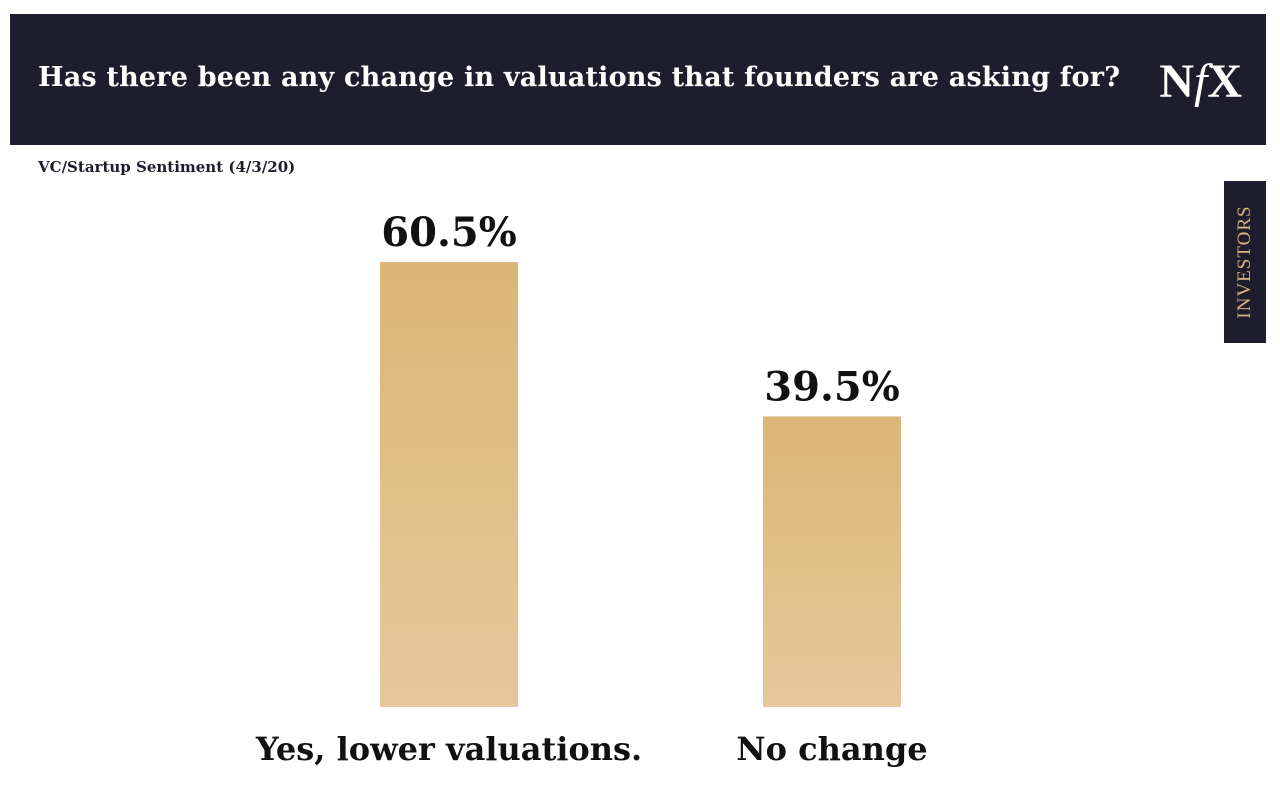 The height and width of the screenshot is (802, 1280). I want to click on value-labels-group: 60.5% 39.5%, so click(640, 309).